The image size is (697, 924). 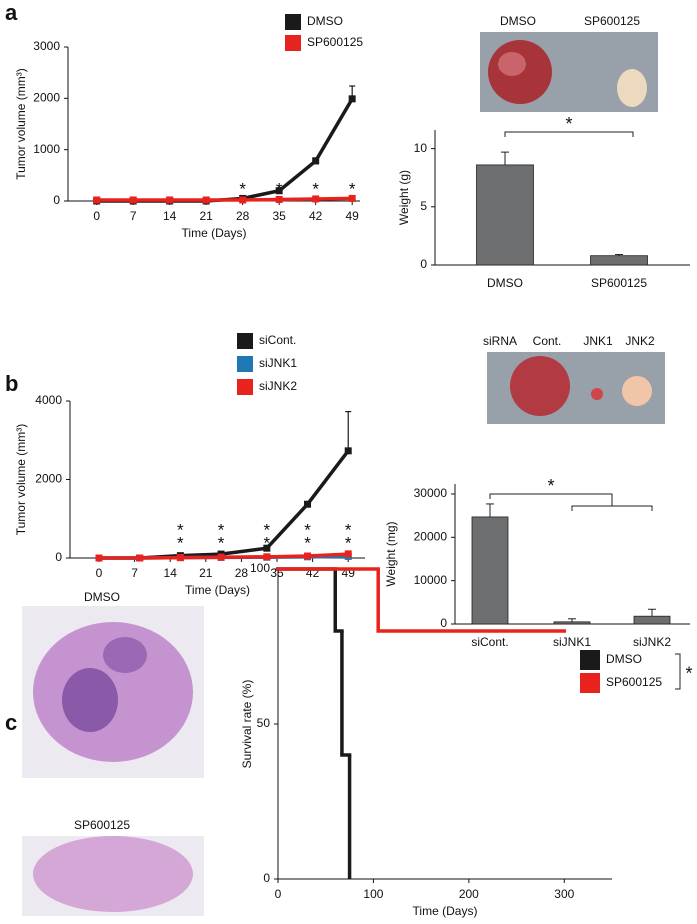 What do you see at coordinates (598, 341) in the screenshot?
I see `photo-label: JNK1` at bounding box center [598, 341].